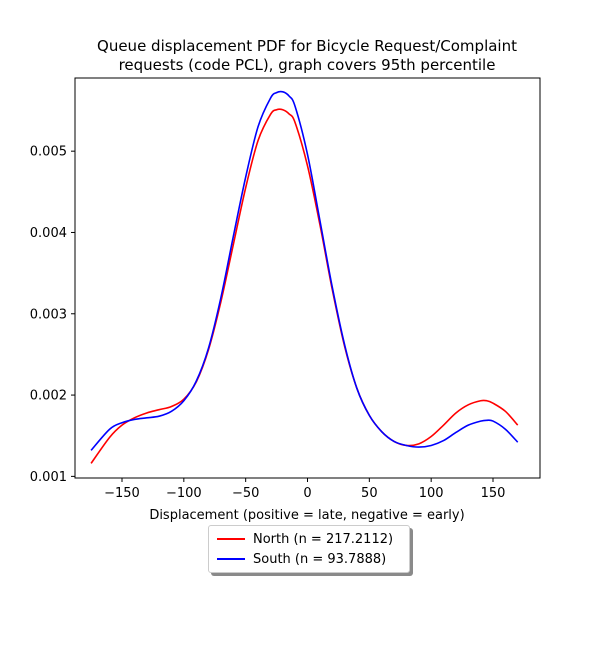 The width and height of the screenshot is (600, 650). Describe the element at coordinates (493, 493) in the screenshot. I see `x-tick-label: 150` at that location.